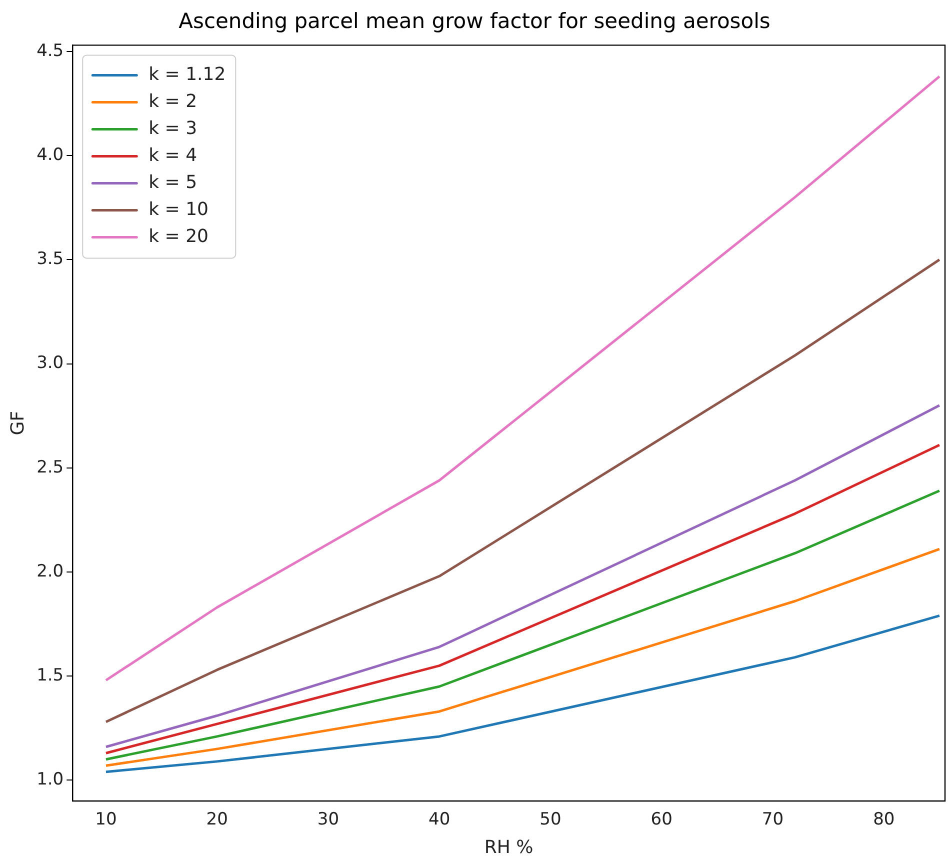 Image resolution: width=948 pixels, height=863 pixels. Describe the element at coordinates (178, 236) in the screenshot. I see `legend-label: k = 20` at that location.